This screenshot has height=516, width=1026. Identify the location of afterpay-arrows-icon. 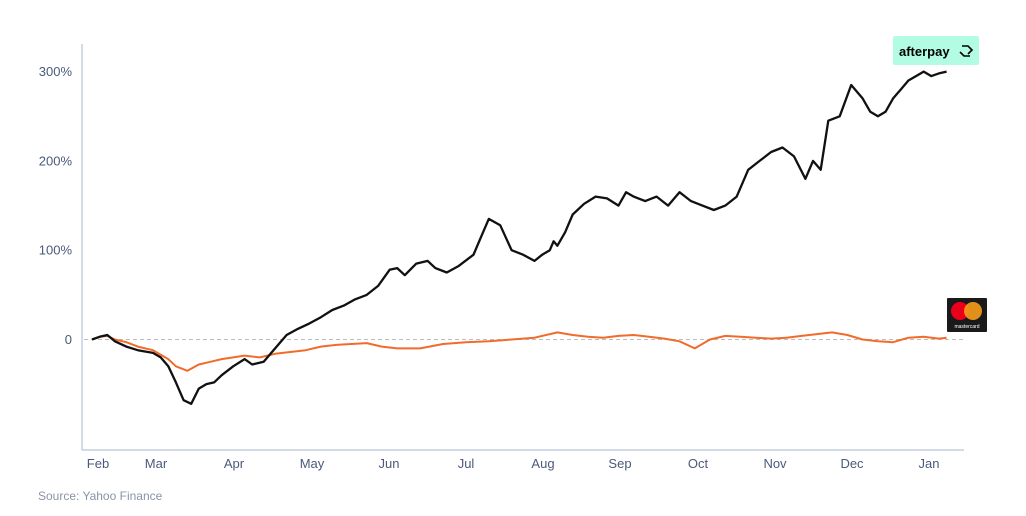
(966, 51).